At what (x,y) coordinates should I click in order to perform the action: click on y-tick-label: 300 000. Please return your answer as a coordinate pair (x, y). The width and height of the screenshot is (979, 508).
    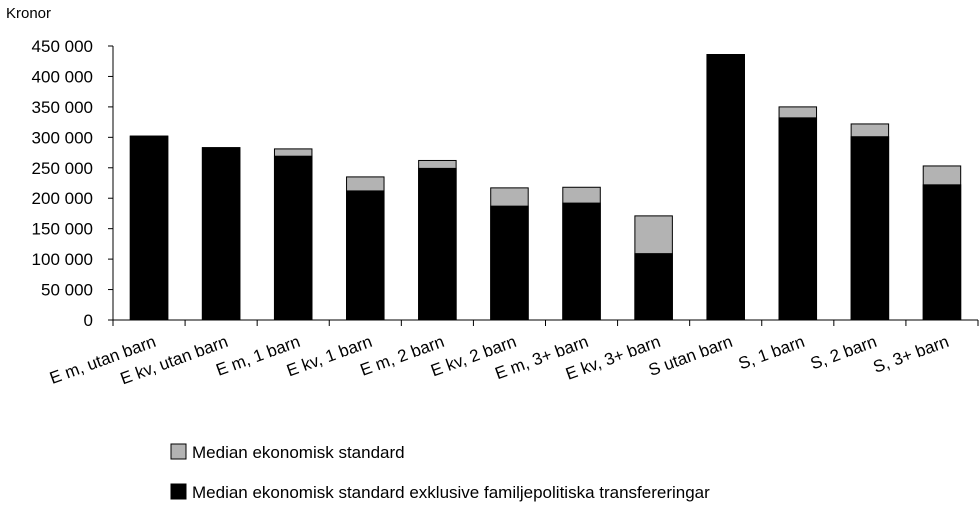
    Looking at the image, I should click on (62, 137).